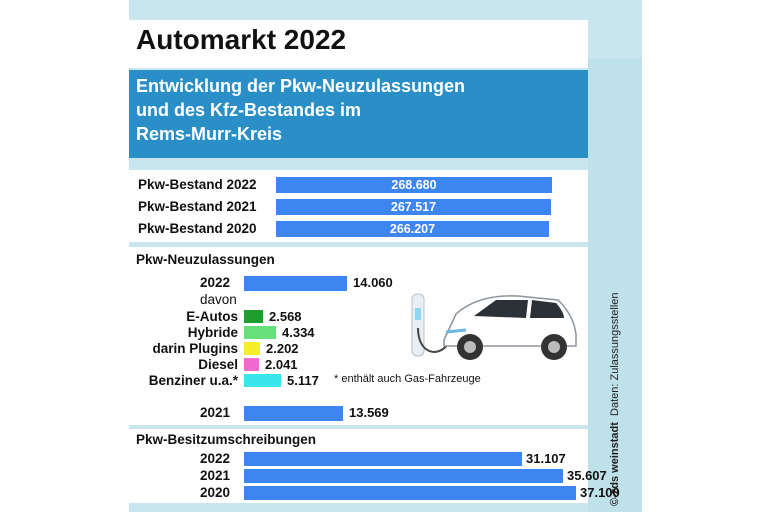 This screenshot has height=512, width=768. What do you see at coordinates (373, 282) in the screenshot?
I see `nz-value-0: 14.060` at bounding box center [373, 282].